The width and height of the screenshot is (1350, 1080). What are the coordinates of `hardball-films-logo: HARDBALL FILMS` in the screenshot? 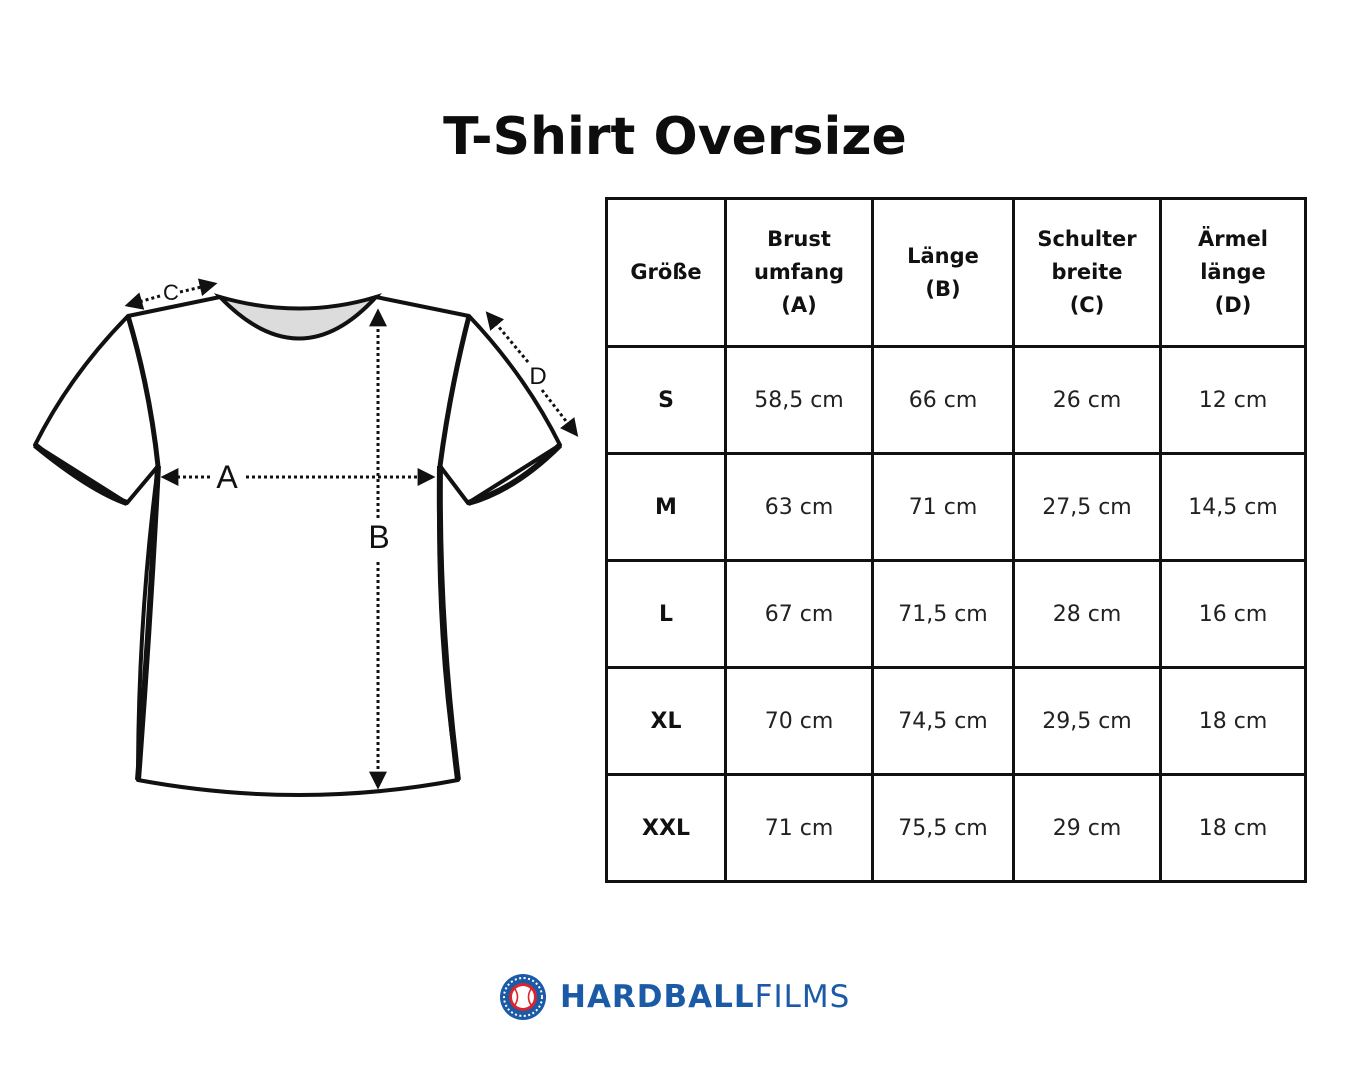 It's located at (674, 997).